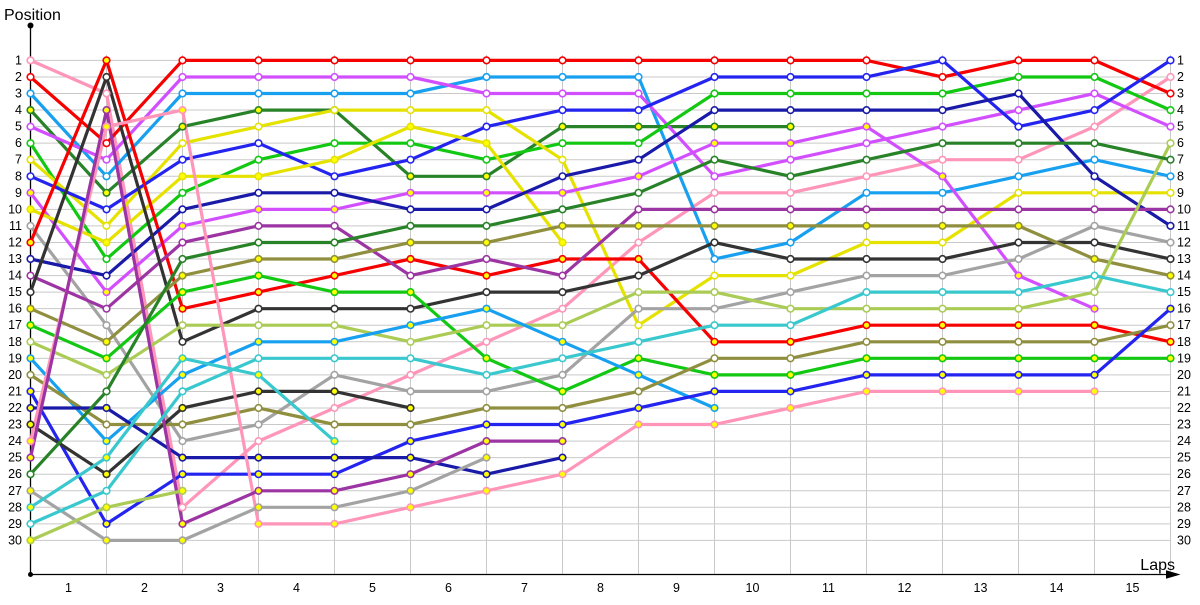 This screenshot has width=1200, height=605. What do you see at coordinates (1157, 565) in the screenshot?
I see `svg-text: Laps` at bounding box center [1157, 565].